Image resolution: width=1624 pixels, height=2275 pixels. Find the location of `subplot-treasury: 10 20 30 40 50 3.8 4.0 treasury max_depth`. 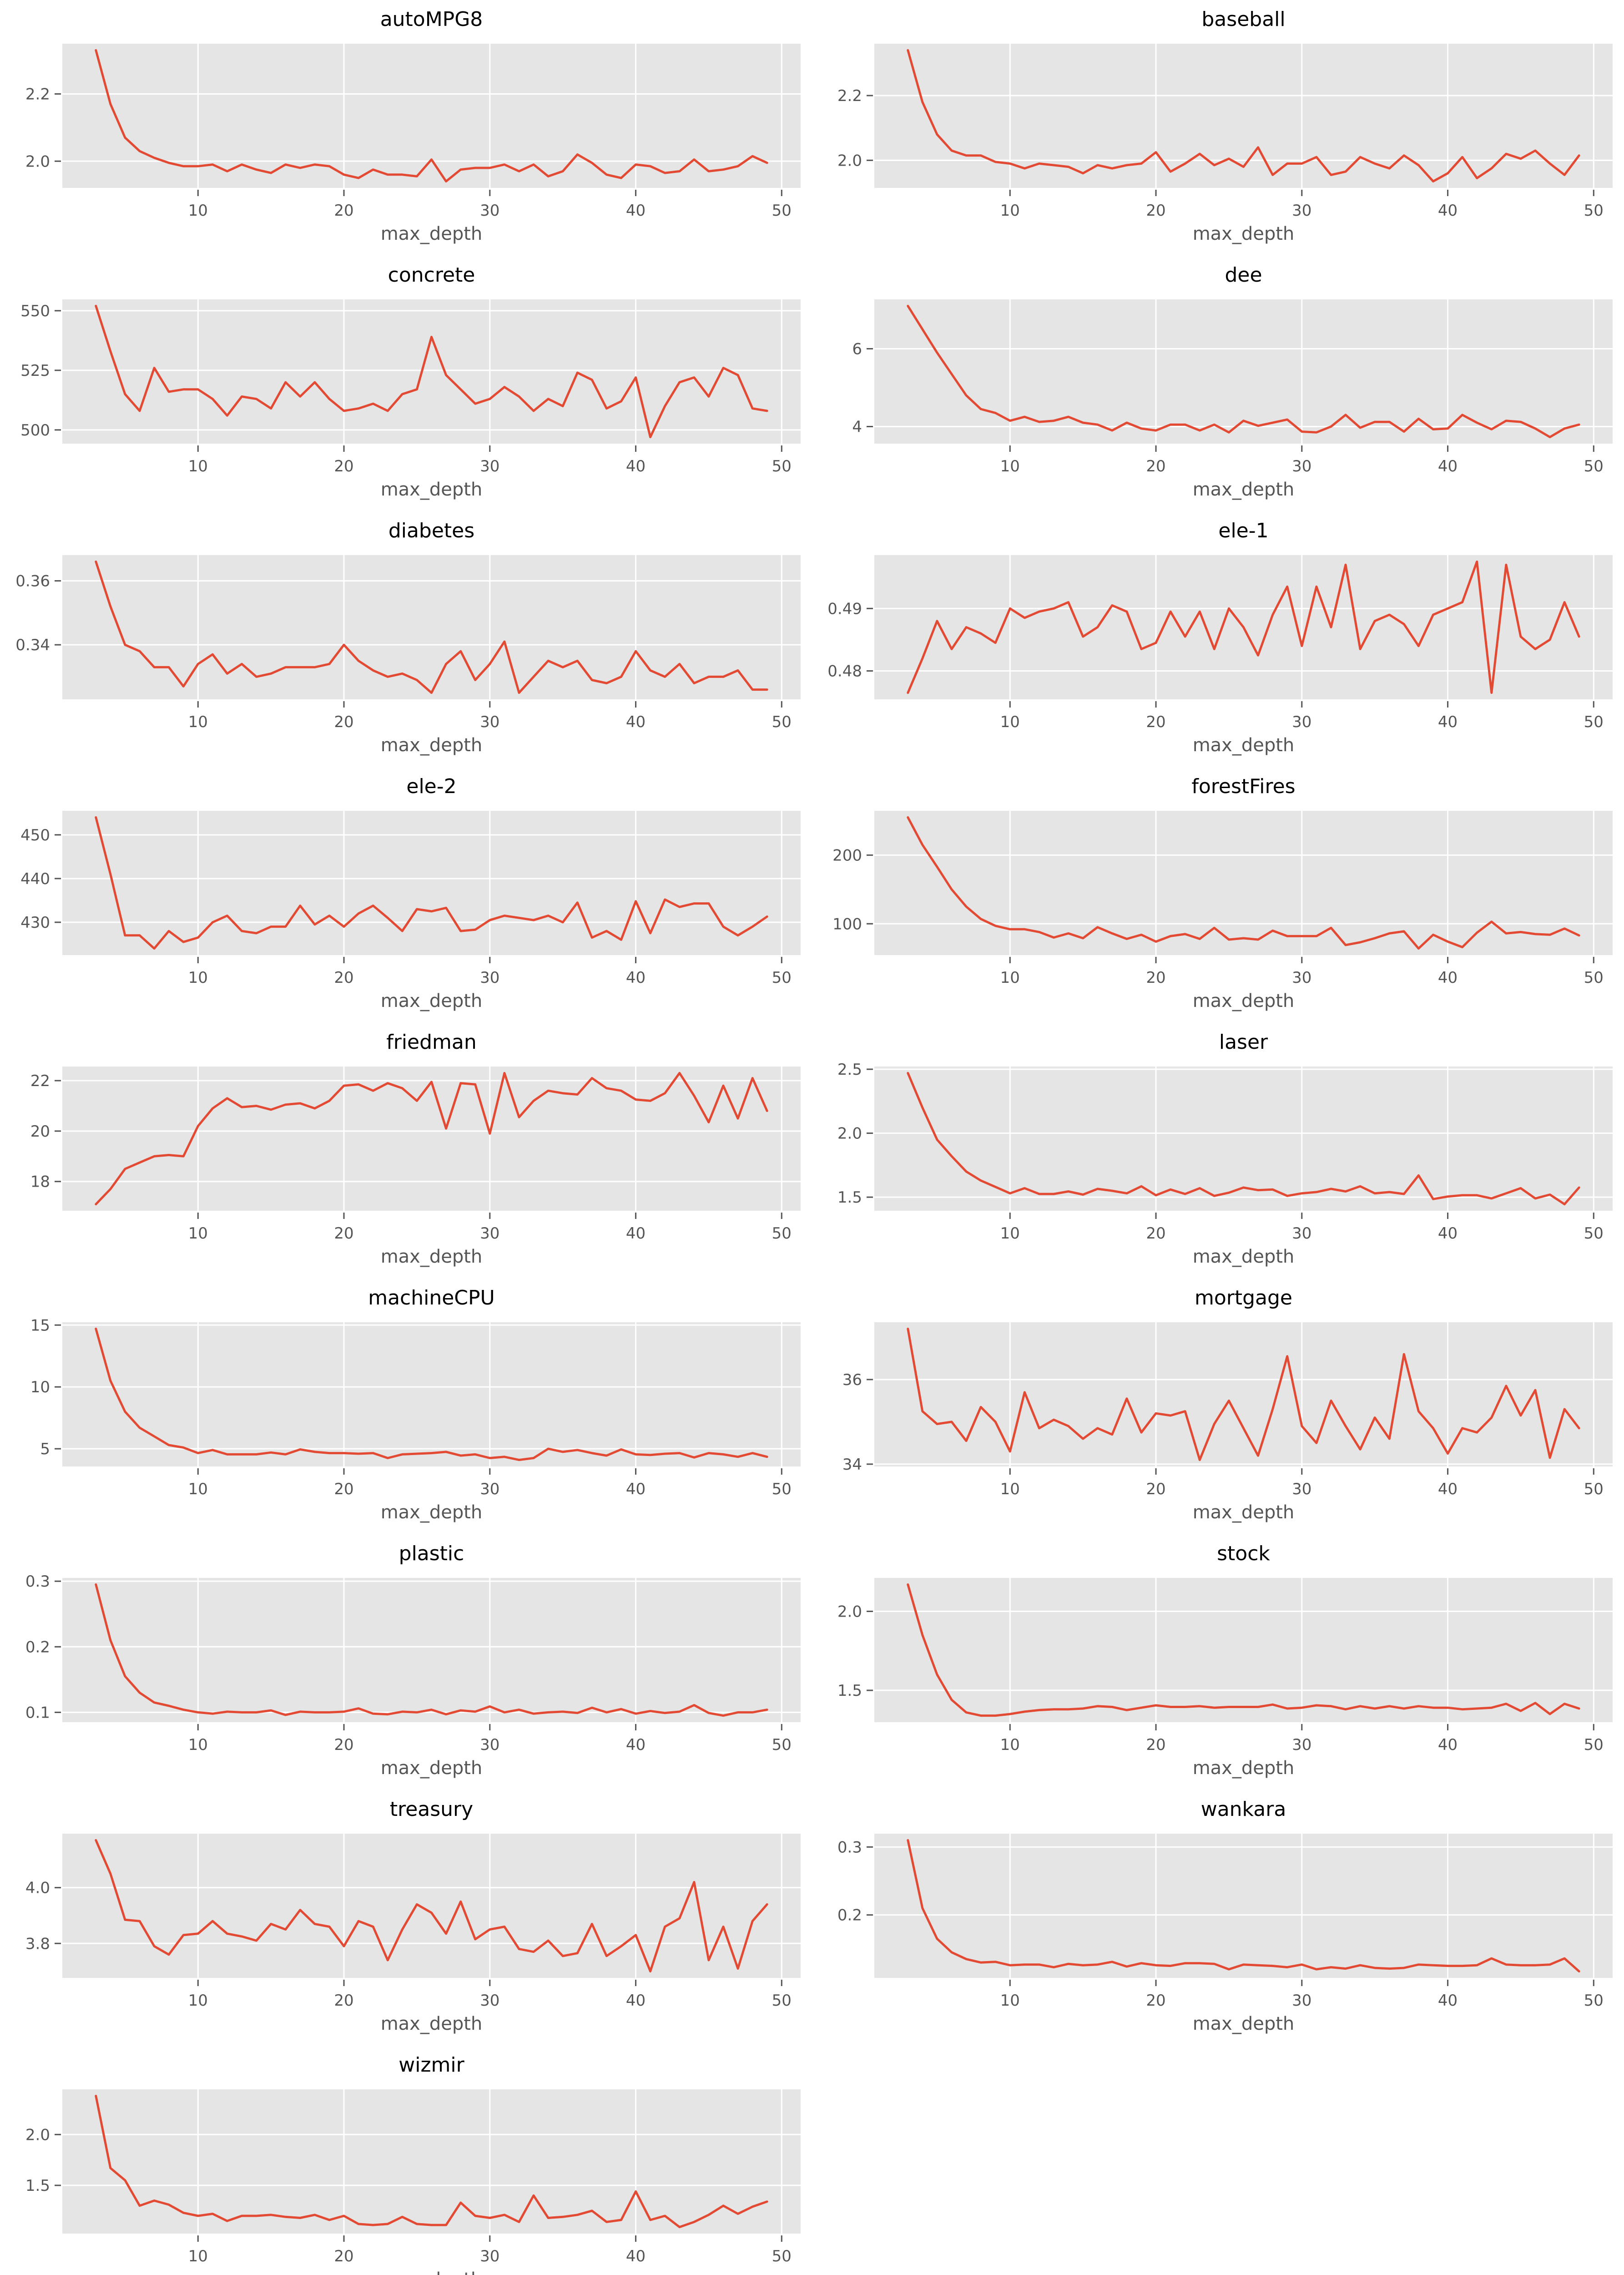

subplot-treasury: 10 20 30 40 50 3.8 4.0 treasury max_depth is located at coordinates (406, 1918).